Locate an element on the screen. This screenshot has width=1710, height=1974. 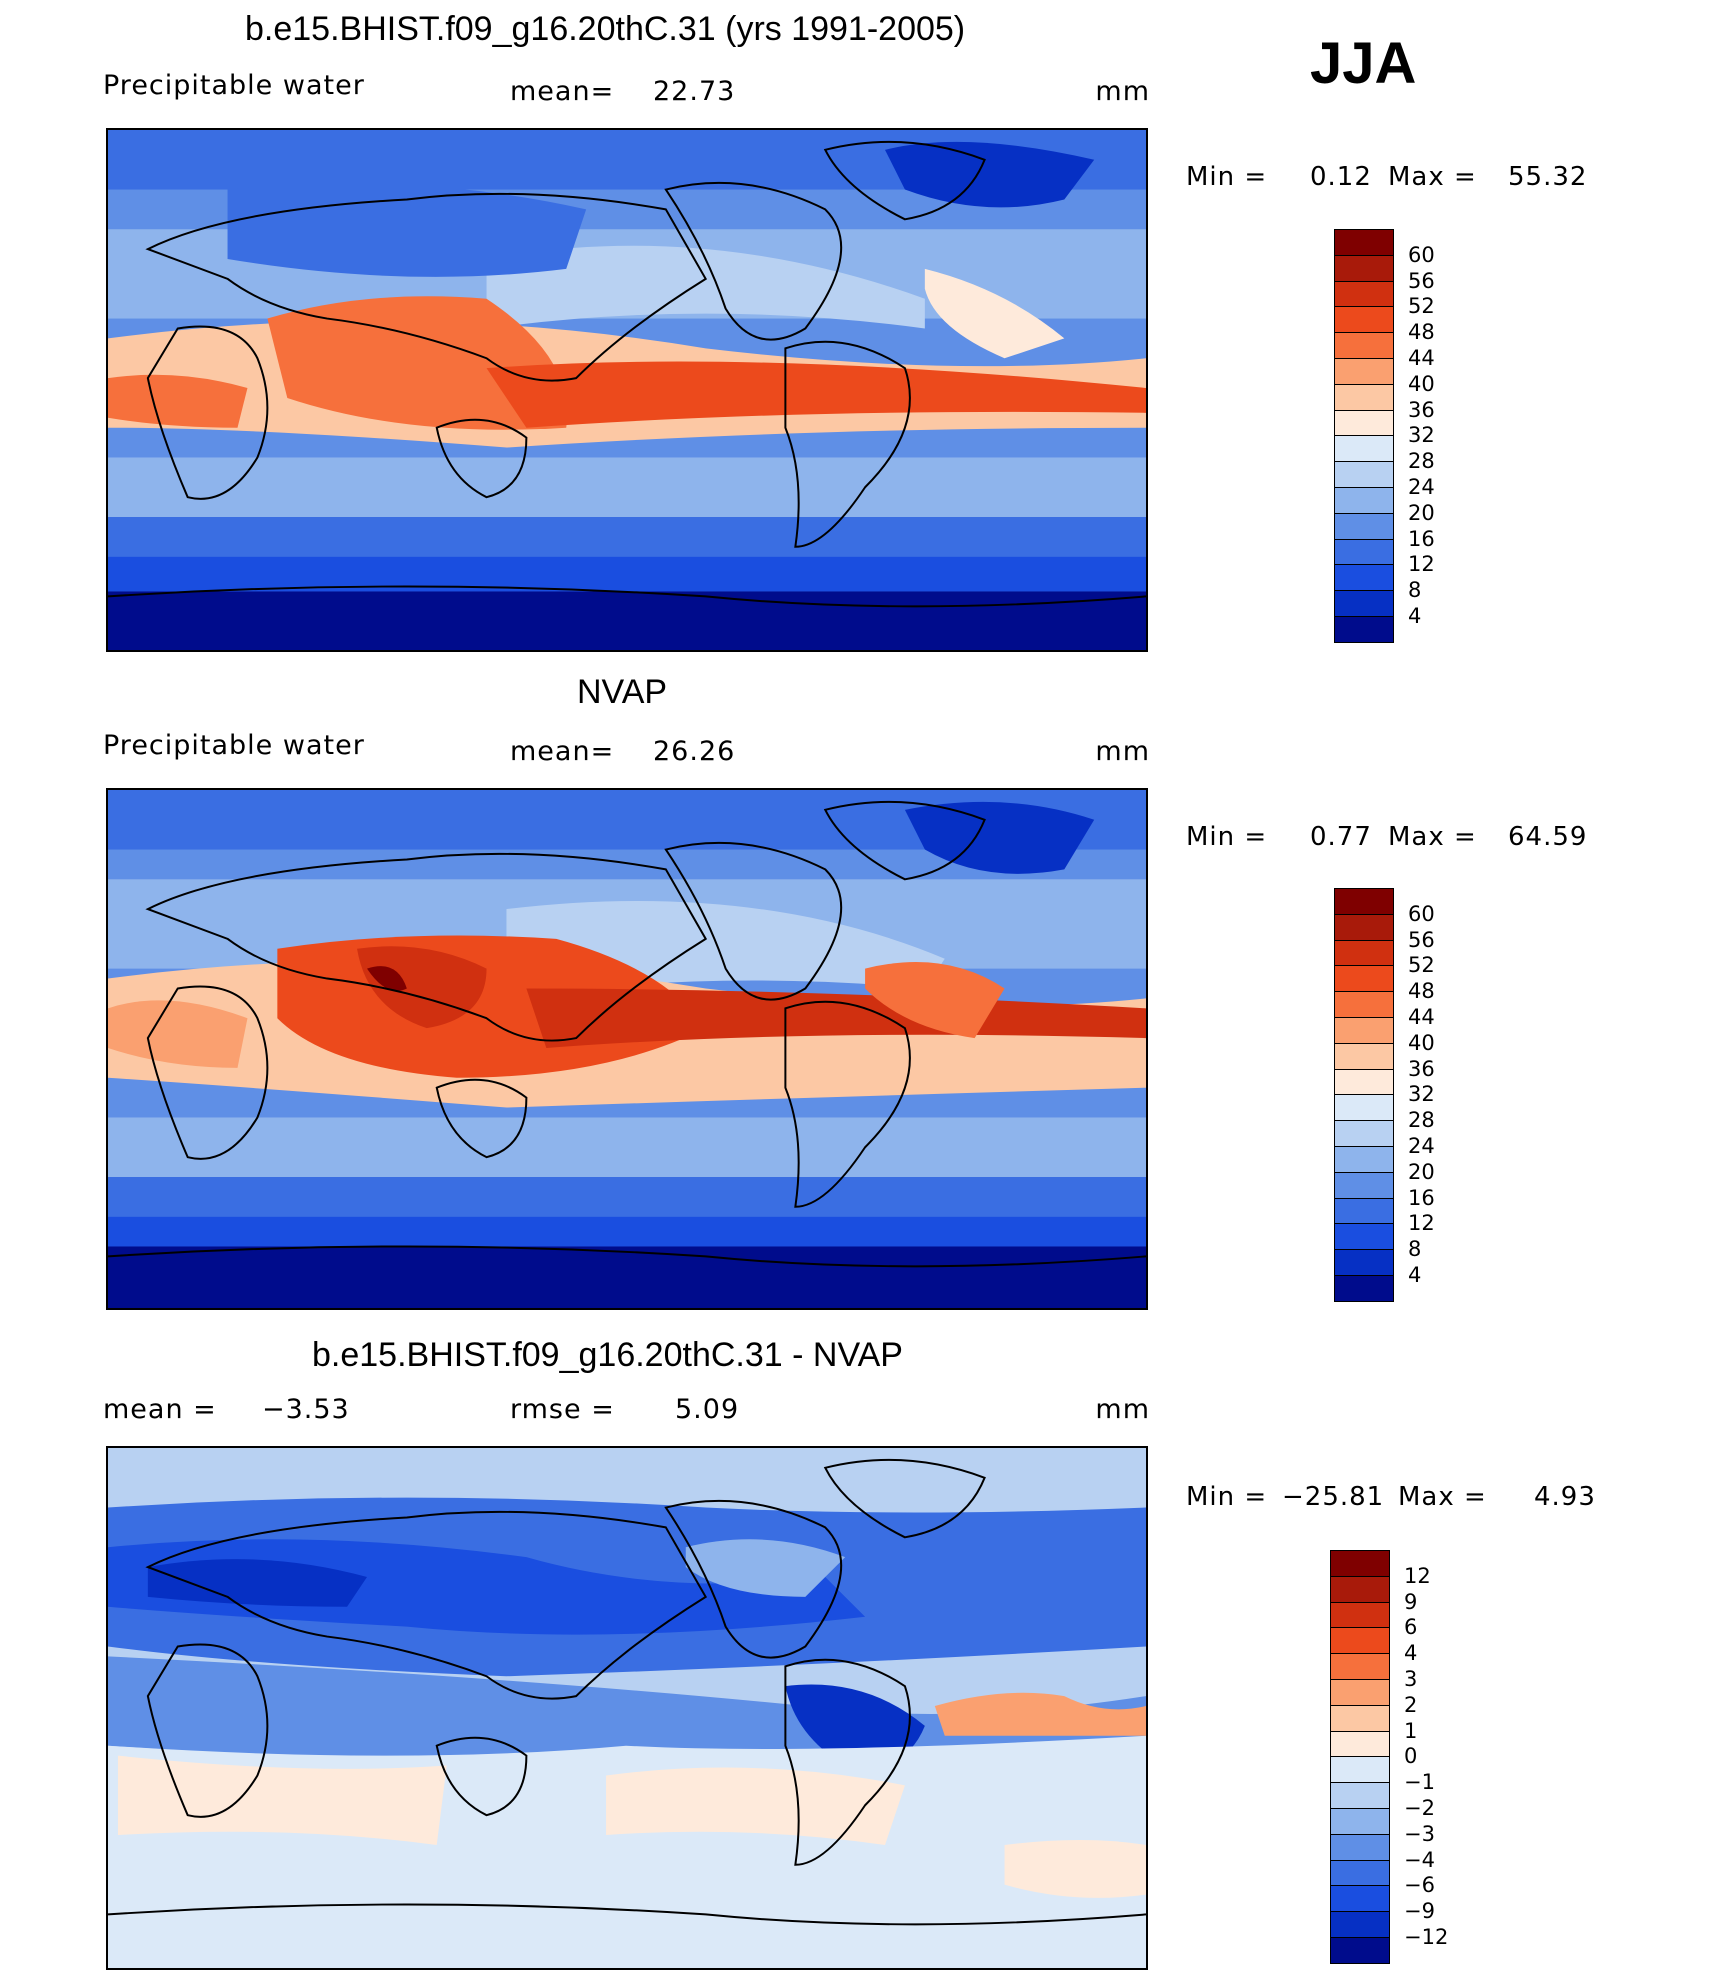
colorbar-tick-label: 48 is located at coordinates (1421, 991).